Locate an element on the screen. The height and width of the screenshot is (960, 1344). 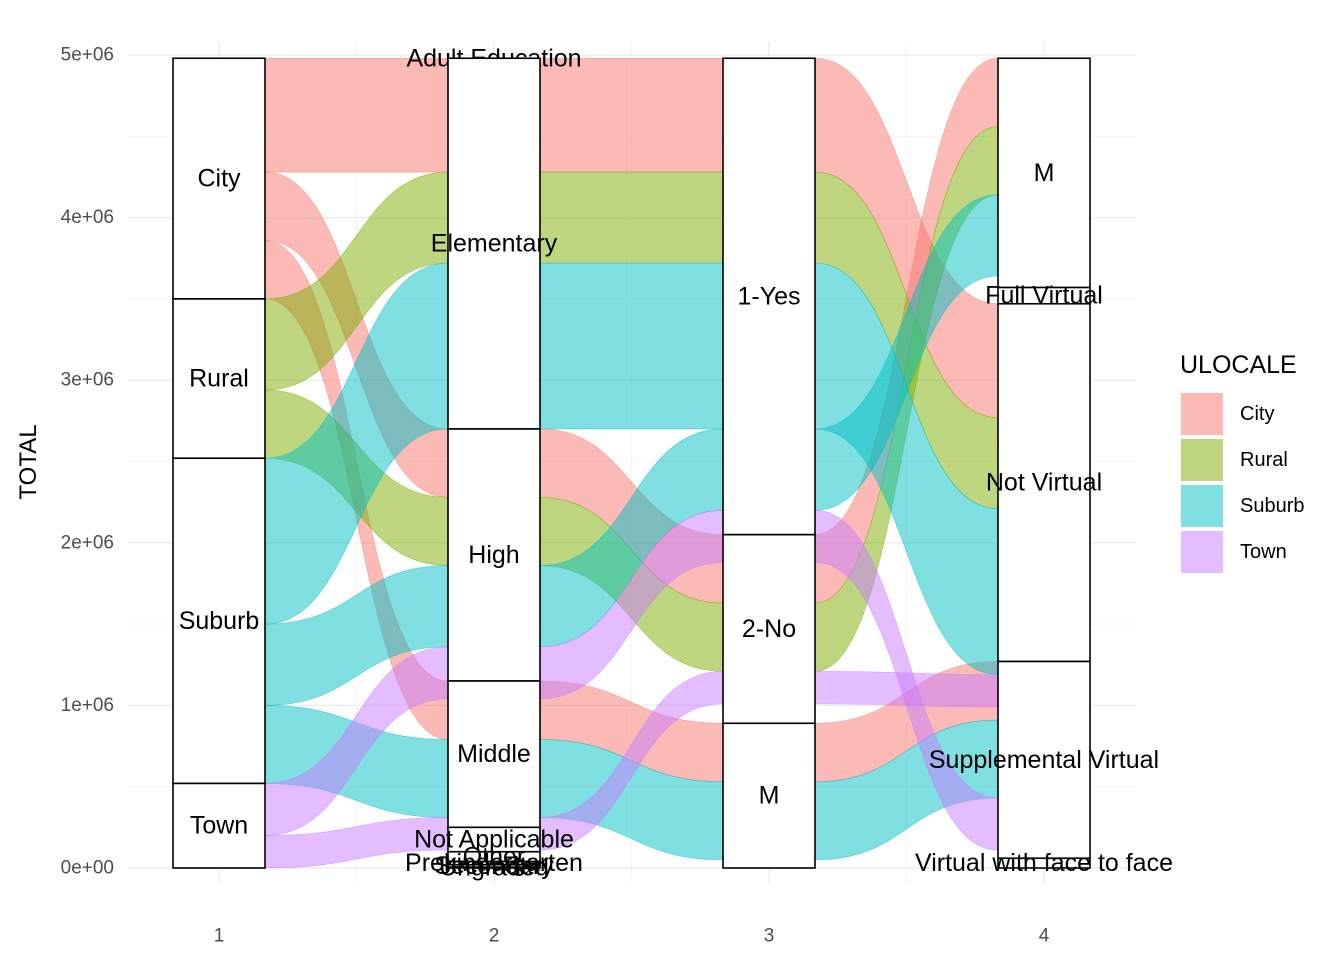
legend: ULOCALE City Rural Suburb Town is located at coordinates (1242, 462).